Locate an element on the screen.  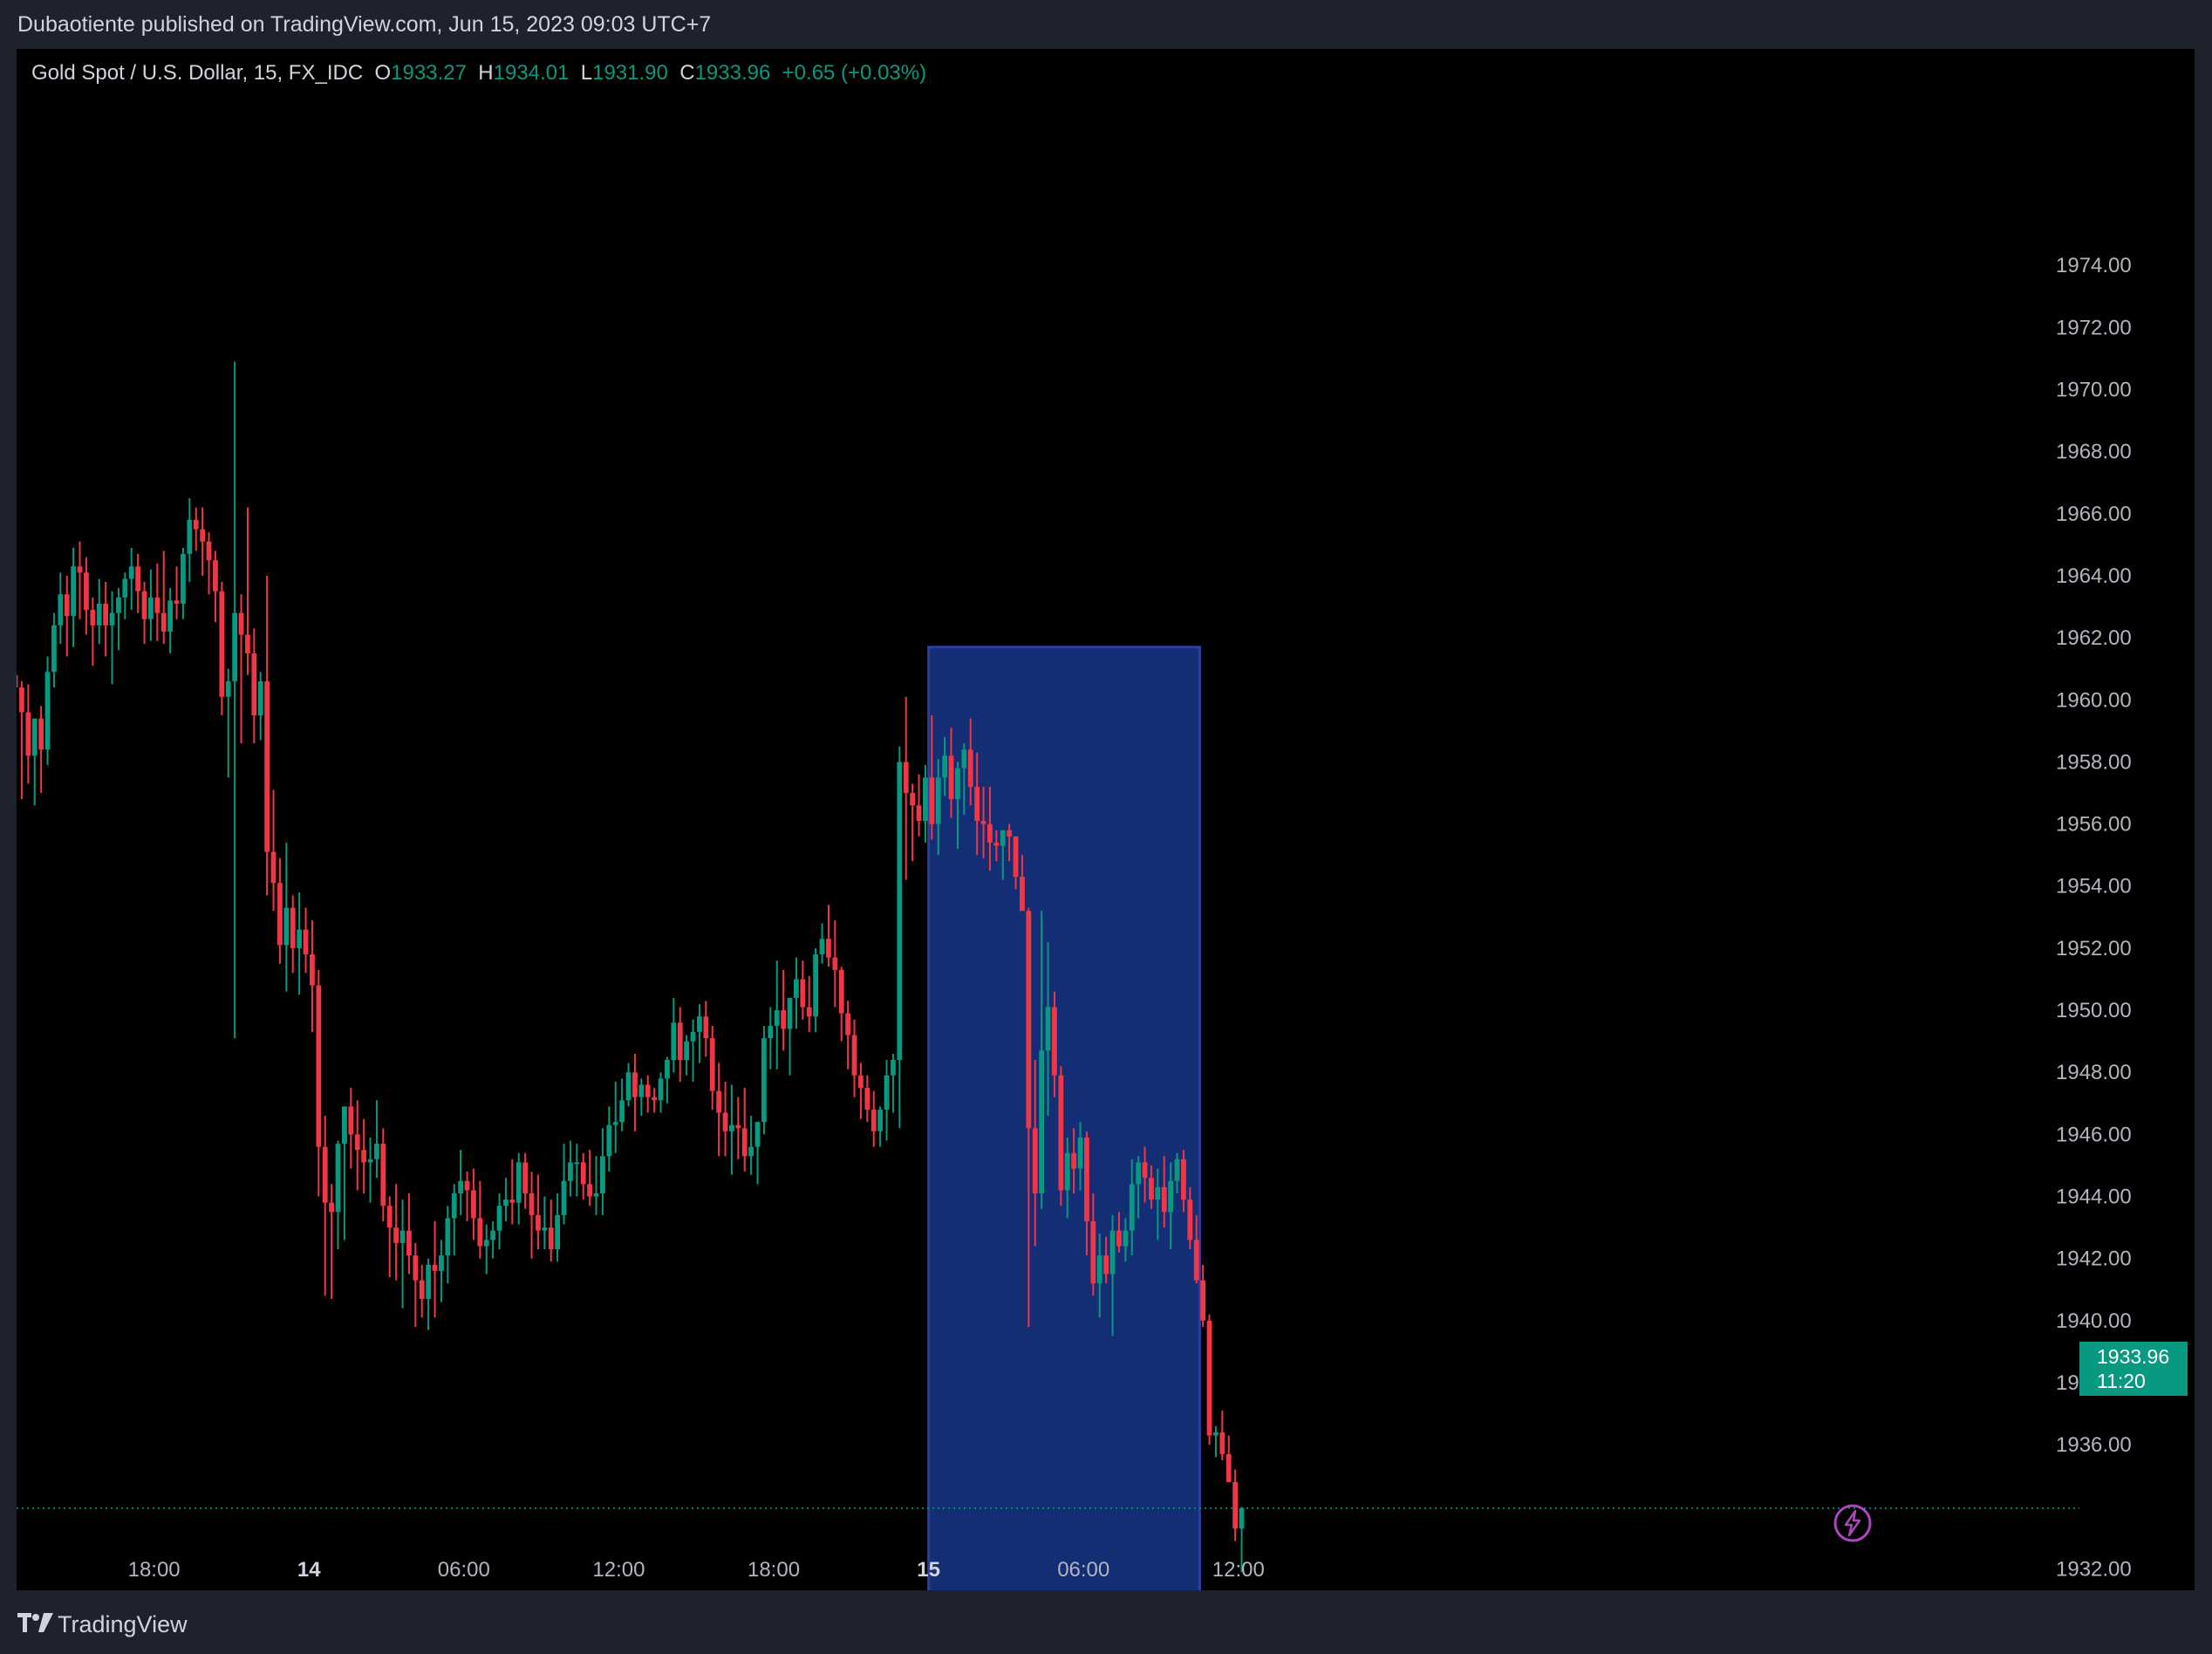
y-axis-tick-label: 1968.00 is located at coordinates (2094, 452).